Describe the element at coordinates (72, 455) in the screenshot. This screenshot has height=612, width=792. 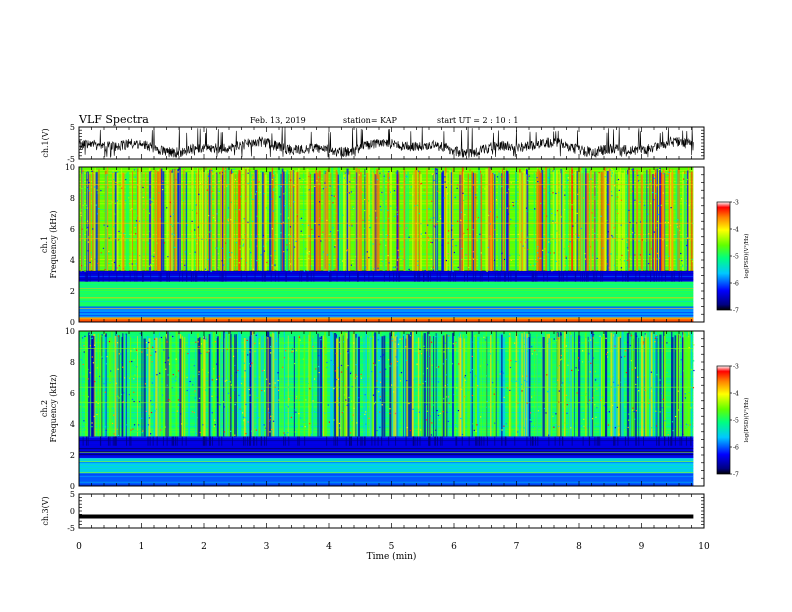
I see `y-tick-label: 2` at that location.